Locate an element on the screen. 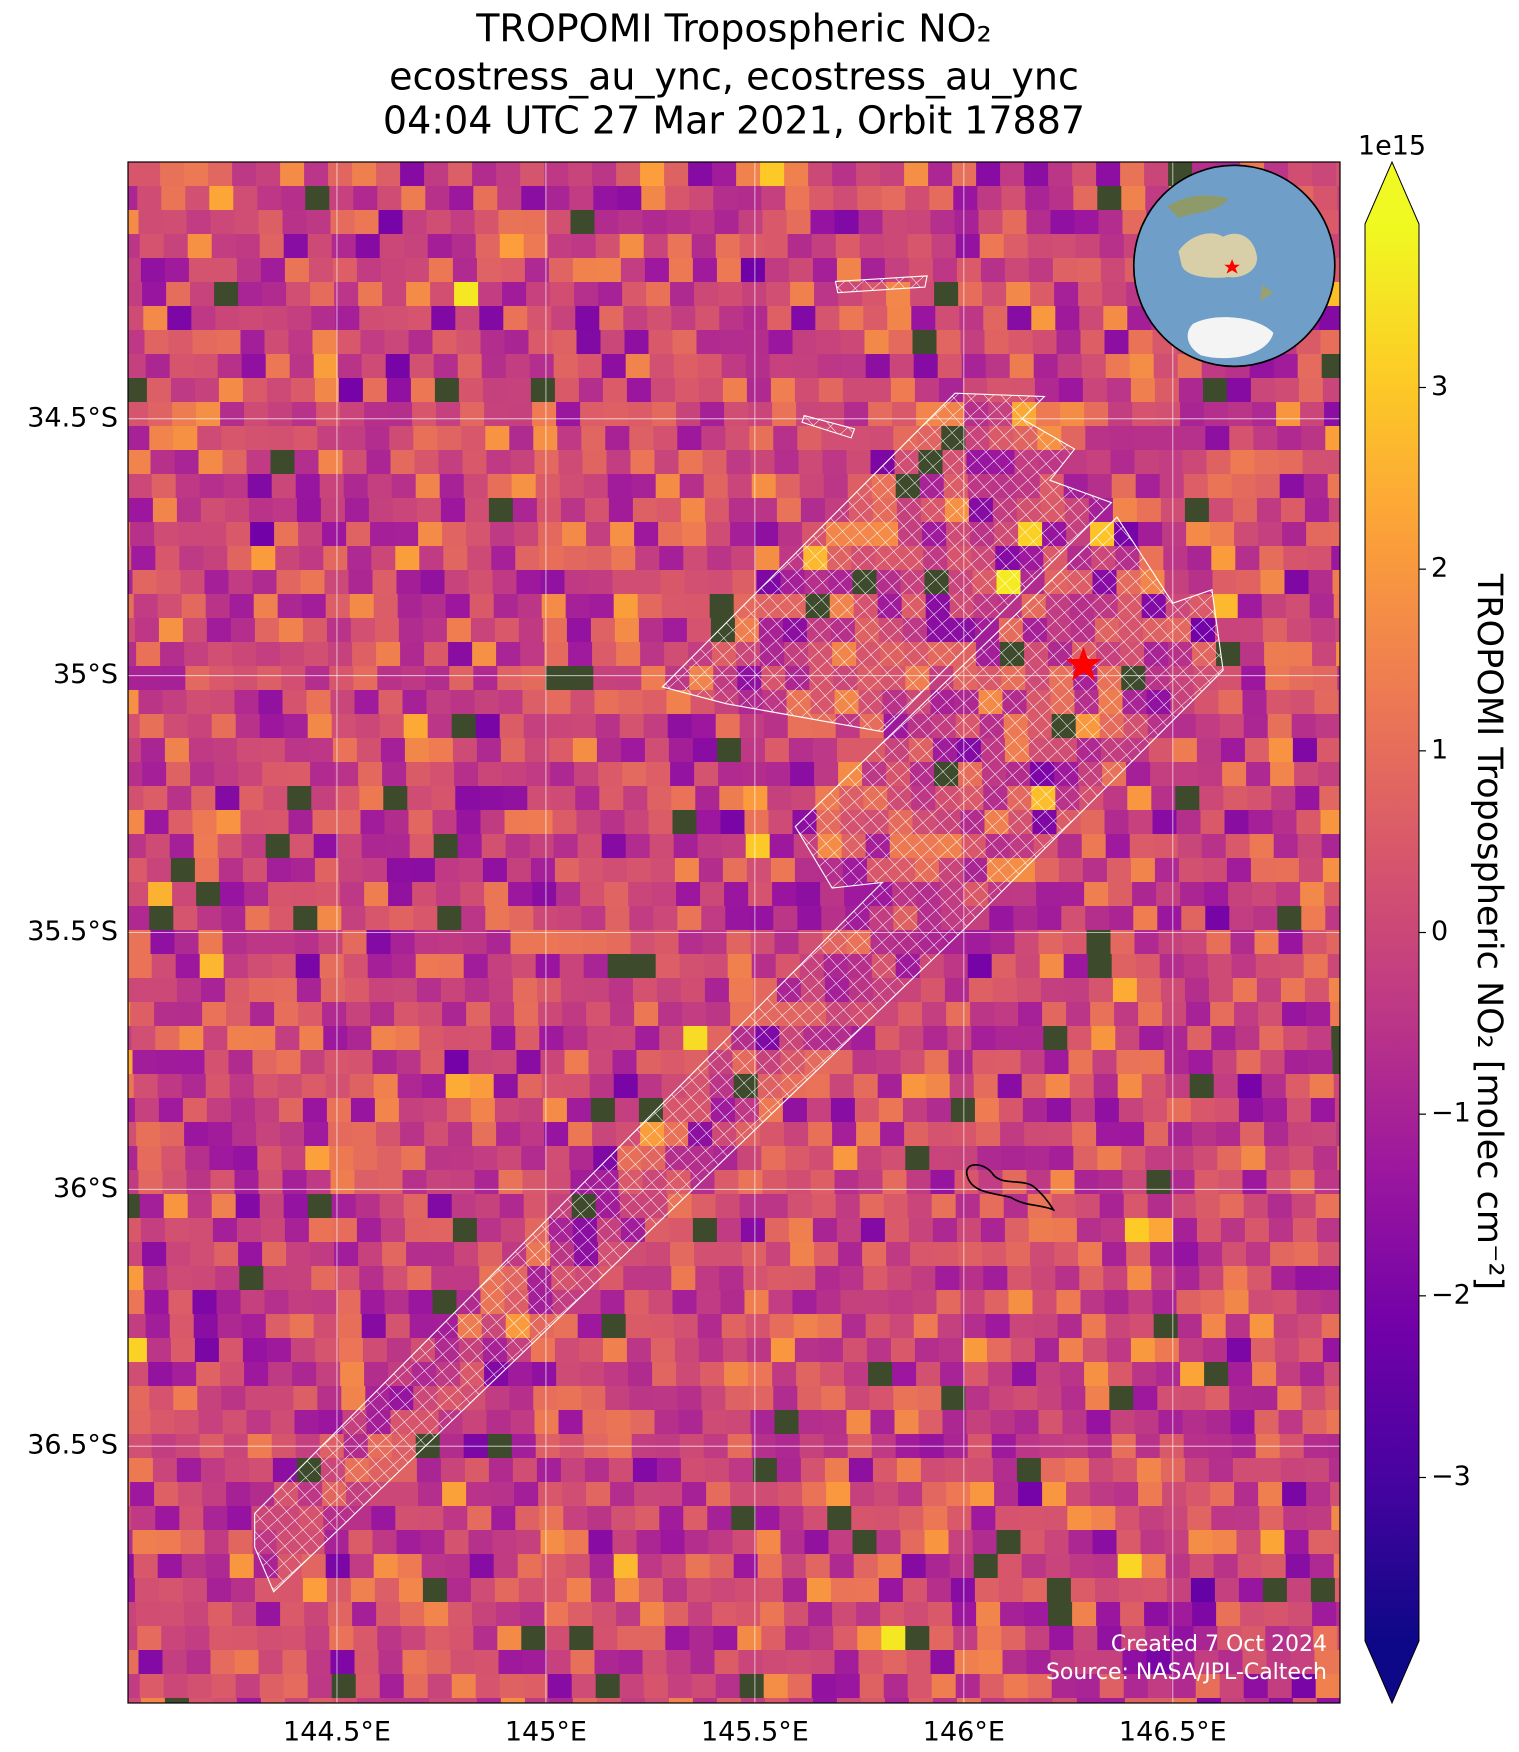 Image resolution: width=1519 pixels, height=1752 pixels. colorbar-outline is located at coordinates (1392, 932).